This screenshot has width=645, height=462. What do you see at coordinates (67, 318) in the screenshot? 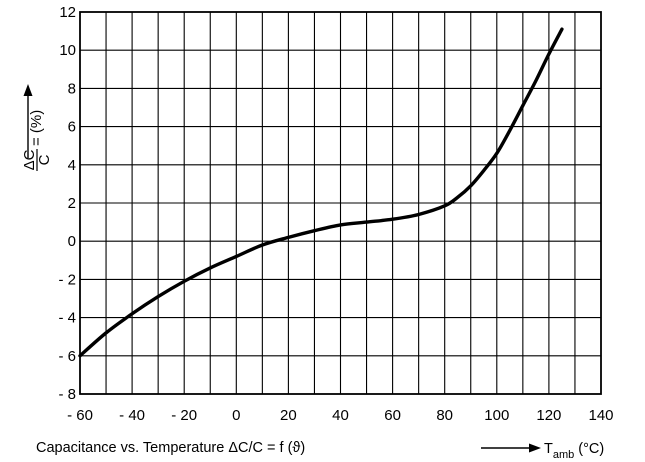
I see `y-tick-label: - 4` at bounding box center [67, 318].